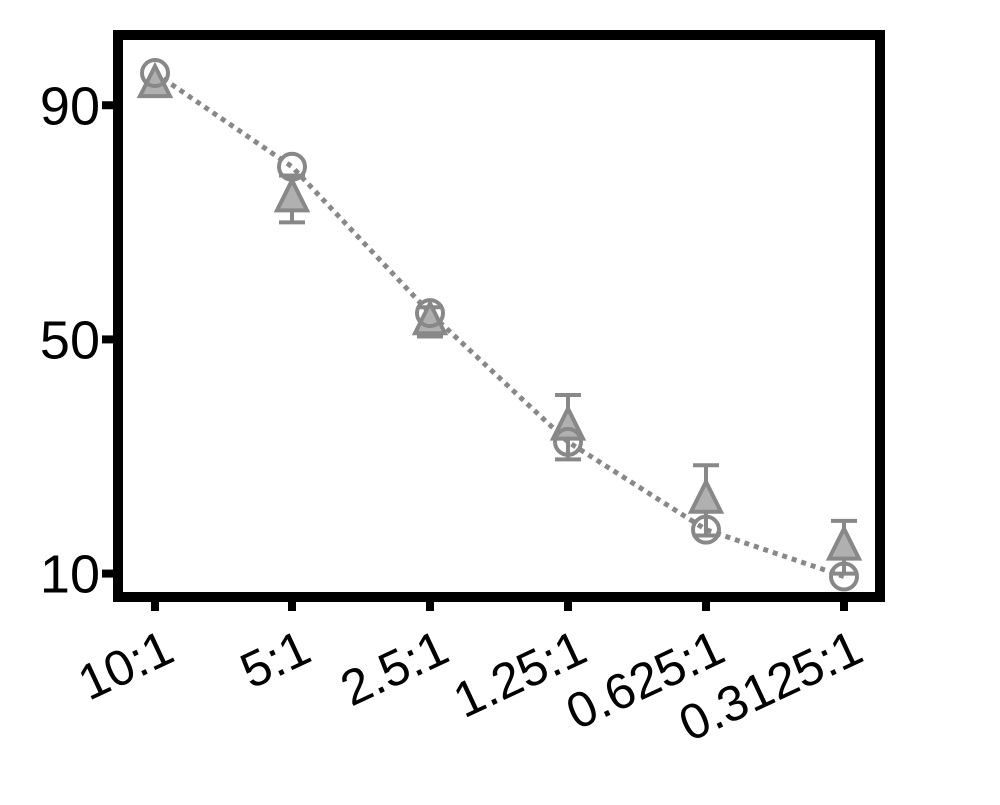  Describe the element at coordinates (126, 665) in the screenshot. I see `x-tick-label: 10:1` at that location.